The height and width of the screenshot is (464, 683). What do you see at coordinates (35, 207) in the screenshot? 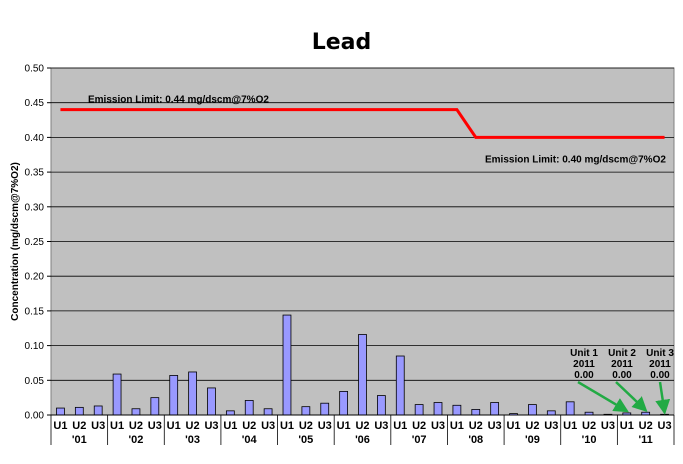
I see `y-tick-label: 0.30` at bounding box center [35, 207].